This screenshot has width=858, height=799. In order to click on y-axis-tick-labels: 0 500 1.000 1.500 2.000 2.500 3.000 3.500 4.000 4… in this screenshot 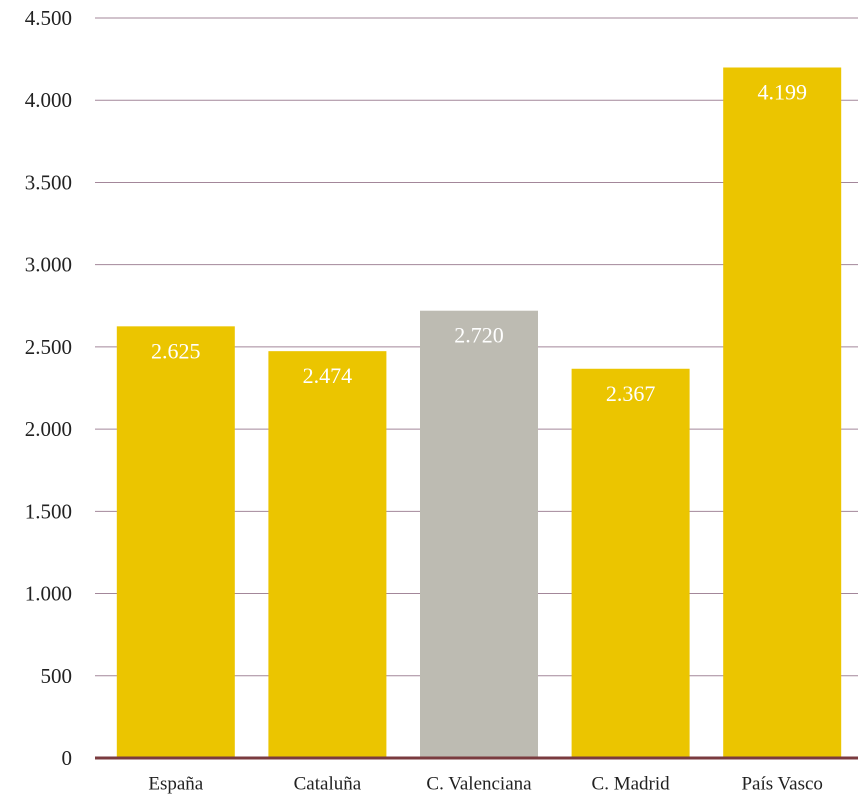, I will do `click(48, 388)`.